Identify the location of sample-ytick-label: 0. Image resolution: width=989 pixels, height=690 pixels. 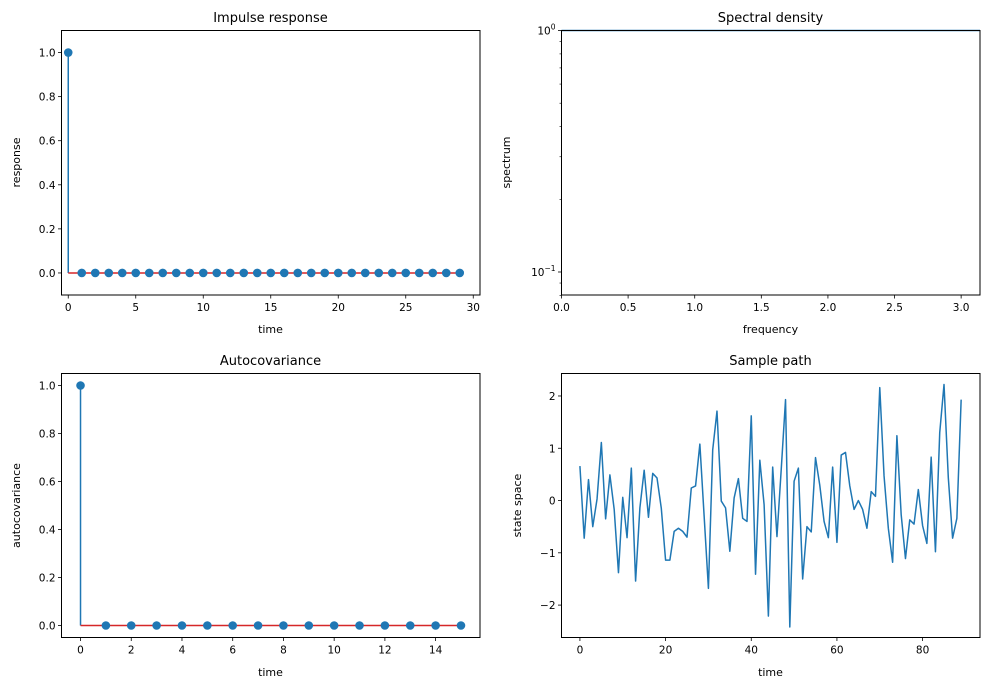
(552, 502).